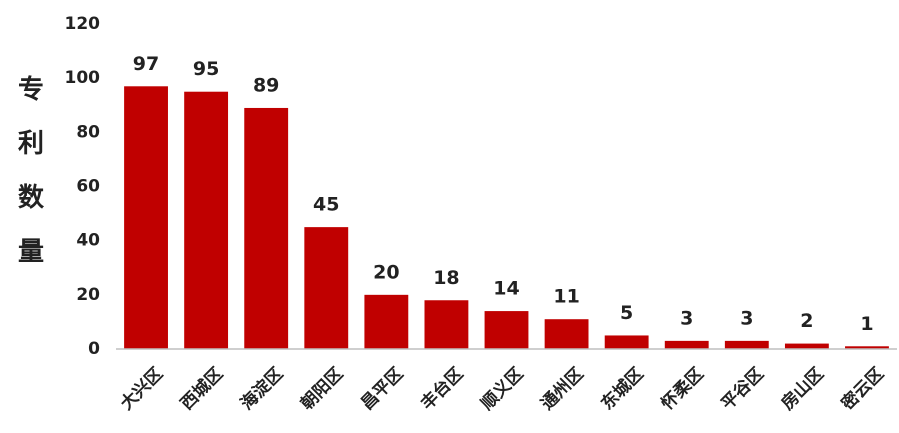  I want to click on data-label: 5, so click(626, 313).